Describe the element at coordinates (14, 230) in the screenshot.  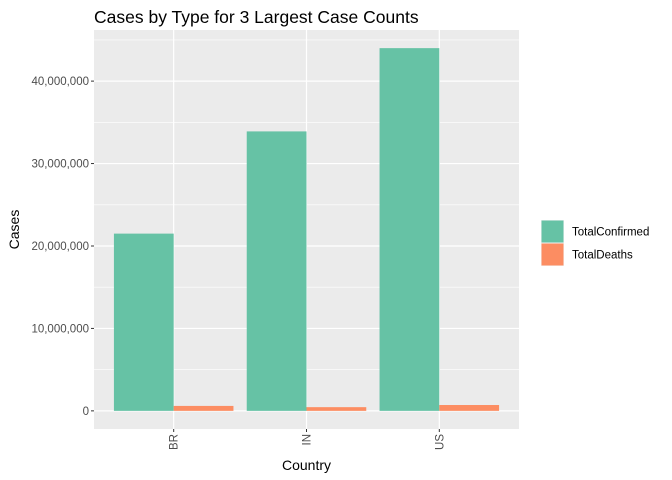
I see `y-axis-title: Cases` at that location.